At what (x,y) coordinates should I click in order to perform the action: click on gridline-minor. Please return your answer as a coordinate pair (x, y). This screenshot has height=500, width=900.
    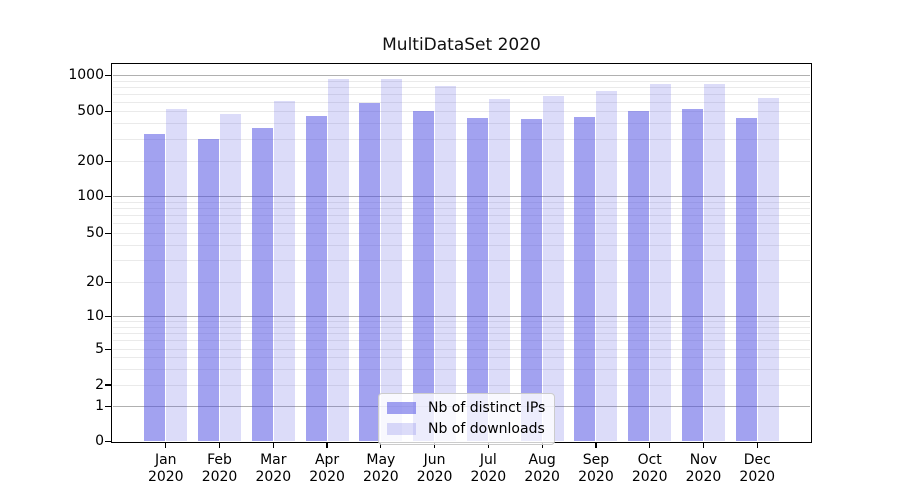
    Looking at the image, I should click on (461, 81).